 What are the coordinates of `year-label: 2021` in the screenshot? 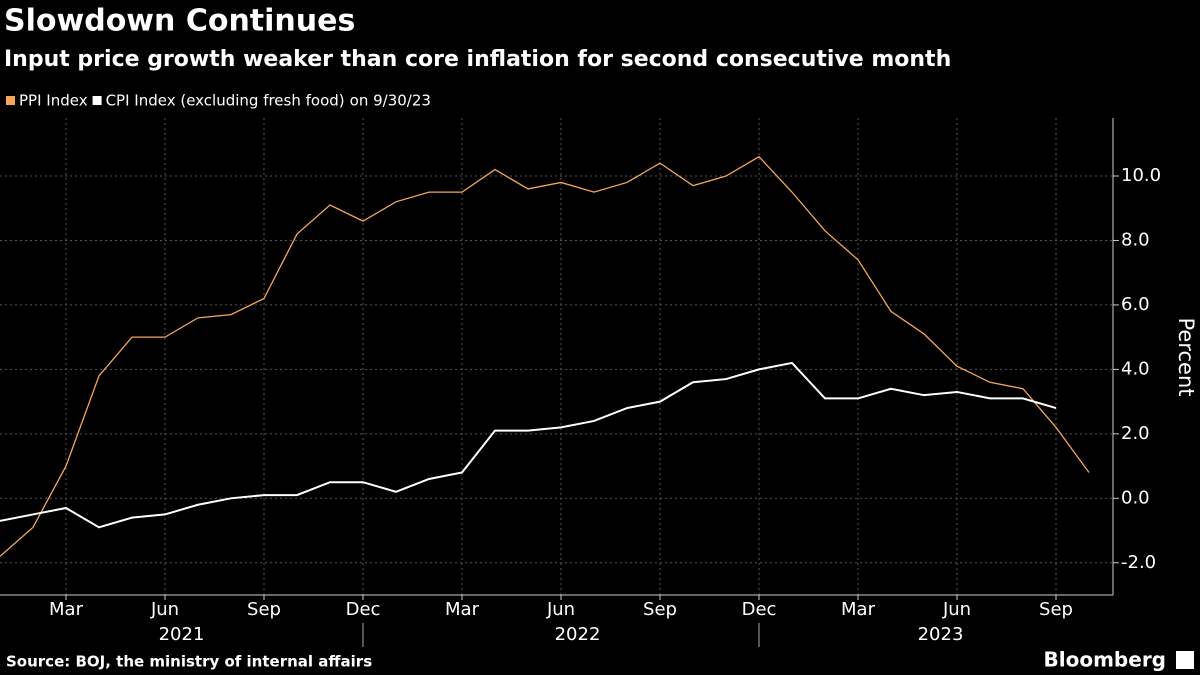 It's located at (182, 634).